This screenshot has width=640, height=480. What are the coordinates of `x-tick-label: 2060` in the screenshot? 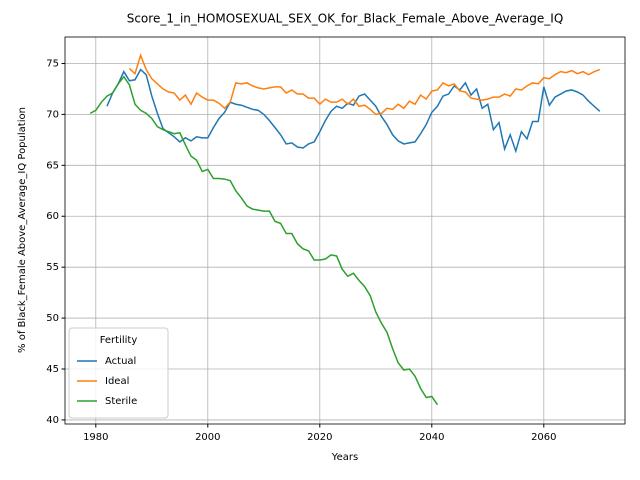 It's located at (543, 437).